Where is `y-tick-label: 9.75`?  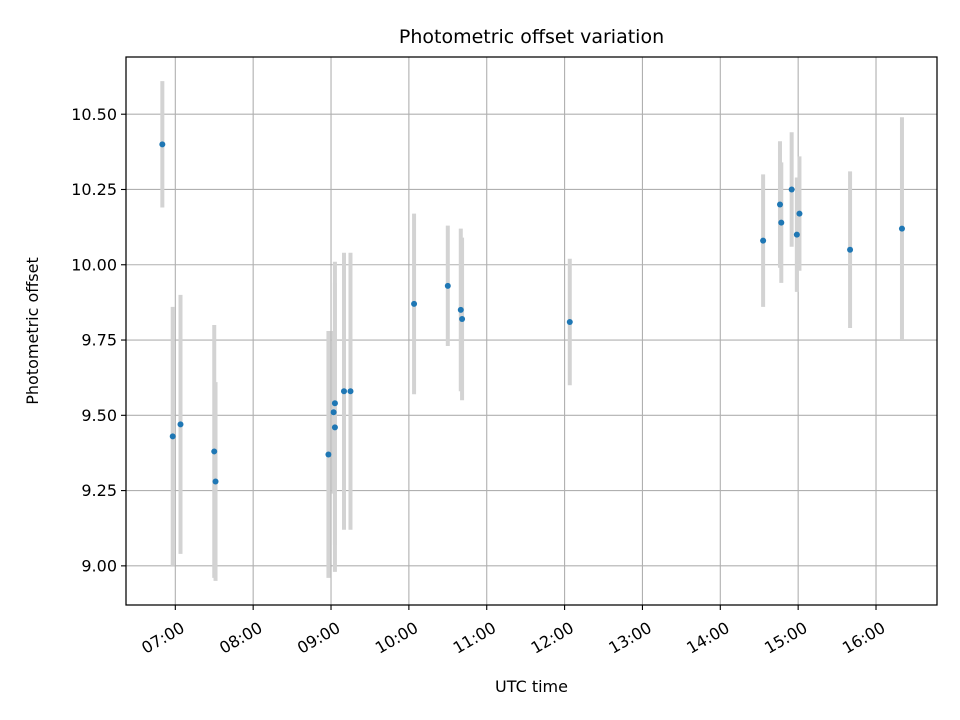 y-tick-label: 9.75 is located at coordinates (99, 340).